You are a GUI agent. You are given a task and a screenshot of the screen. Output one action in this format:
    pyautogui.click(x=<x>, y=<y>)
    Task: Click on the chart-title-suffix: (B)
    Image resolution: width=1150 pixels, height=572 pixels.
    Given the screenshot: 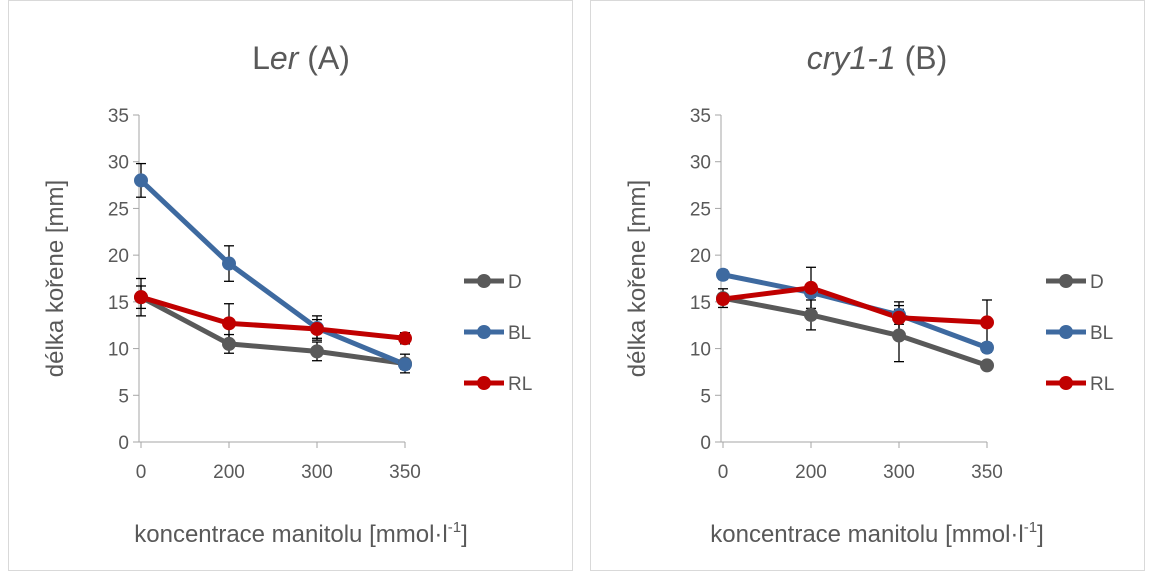 What is the action you would take?
    pyautogui.click(x=922, y=58)
    